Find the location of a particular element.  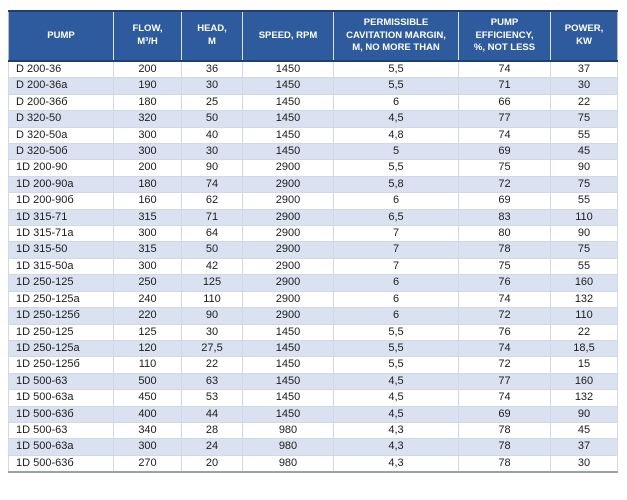

table-row: D 320-50a 300 40 1450 4,8 74 55 is located at coordinates (313, 135).